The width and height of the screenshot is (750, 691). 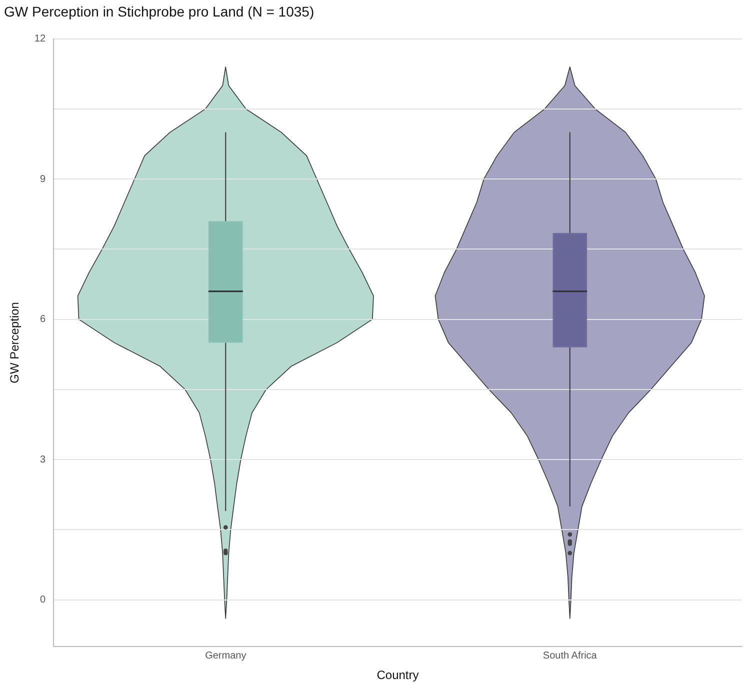 I want to click on chart-title: GW Perception in Stichprobe pro Land (N = 1035), so click(x=159, y=11).